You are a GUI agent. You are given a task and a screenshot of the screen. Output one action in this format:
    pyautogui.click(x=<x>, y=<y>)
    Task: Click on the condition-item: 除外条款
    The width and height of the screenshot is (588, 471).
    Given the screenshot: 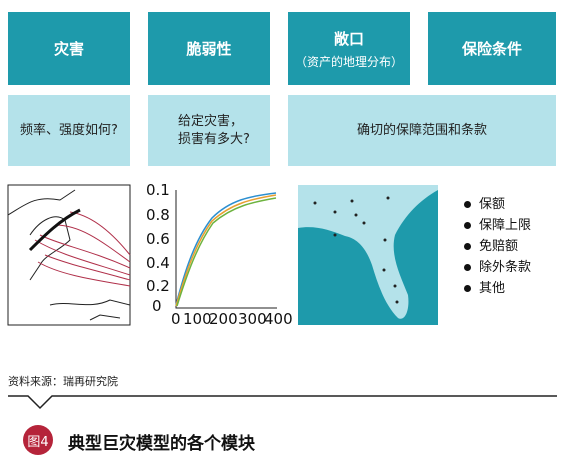 What is the action you would take?
    pyautogui.click(x=497, y=265)
    